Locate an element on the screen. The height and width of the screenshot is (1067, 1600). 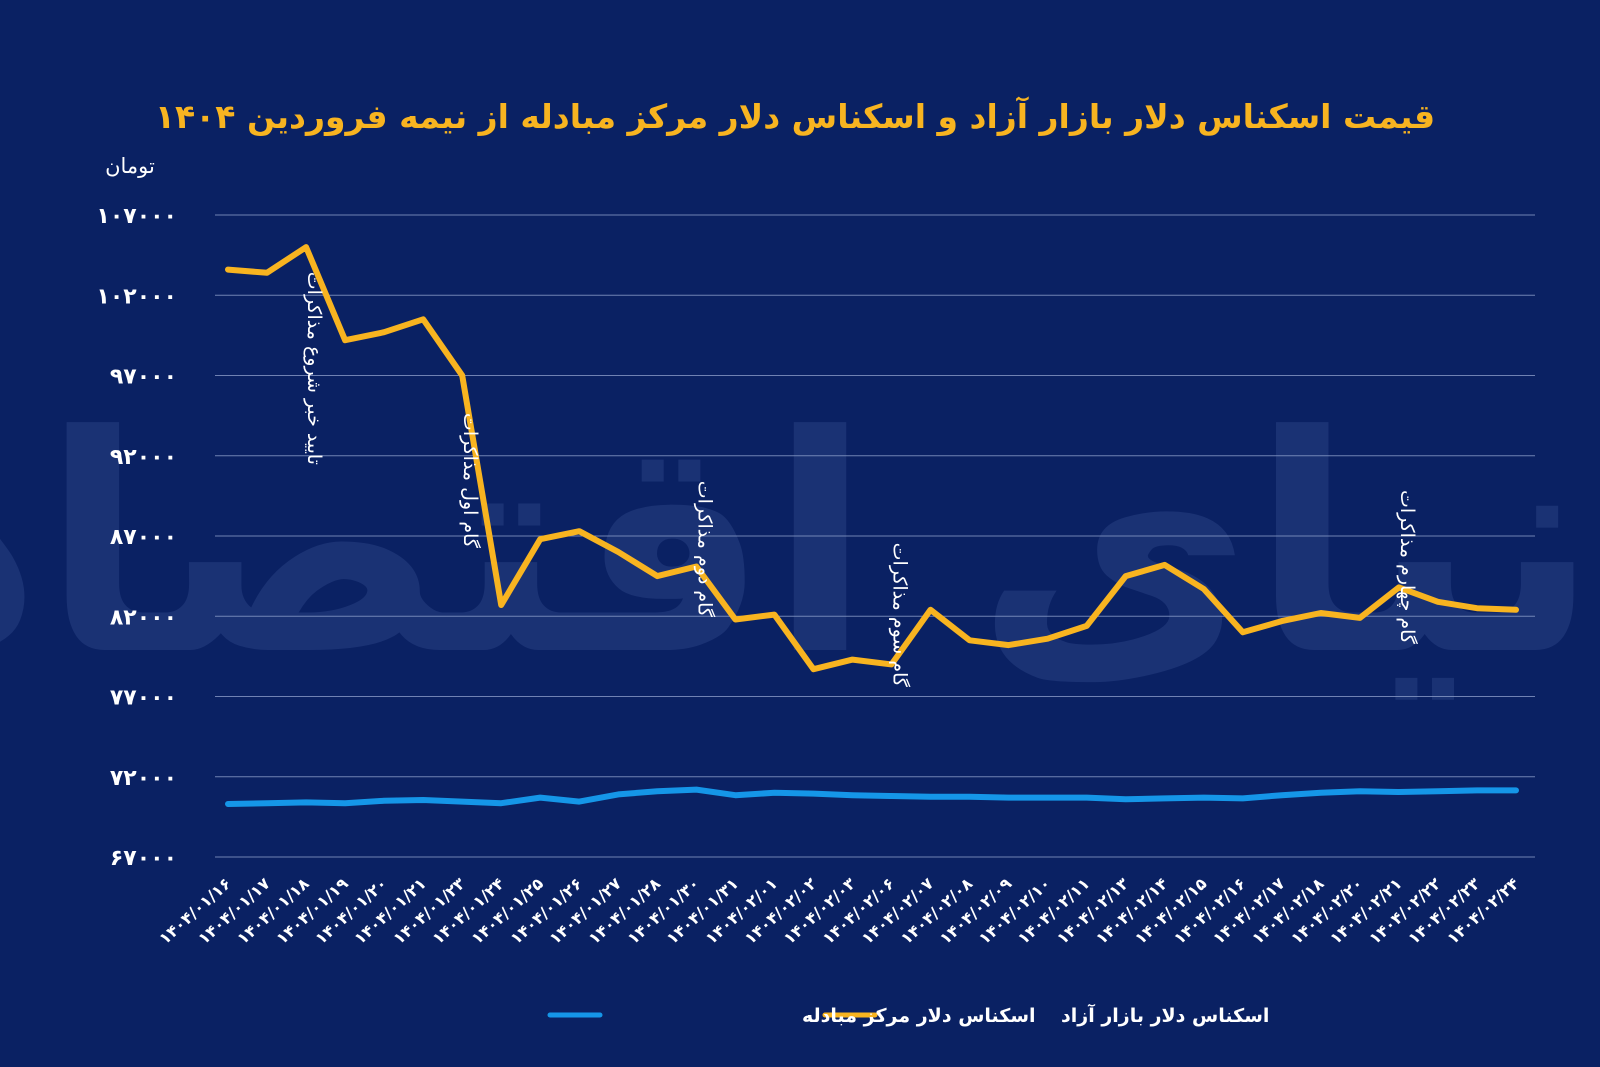
y-tick-label: ۹۷۰۰۰ is located at coordinates (143, 377).